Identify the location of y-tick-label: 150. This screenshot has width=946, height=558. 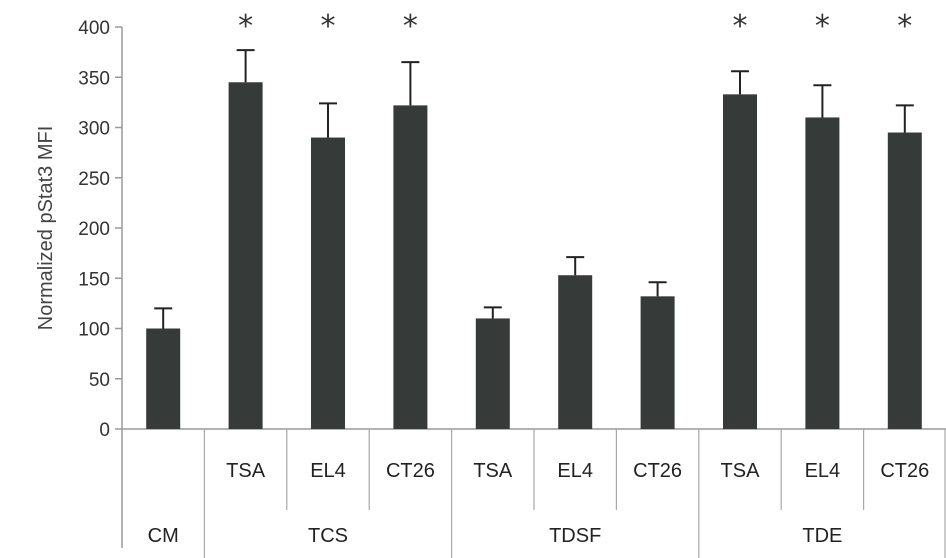
(94, 279).